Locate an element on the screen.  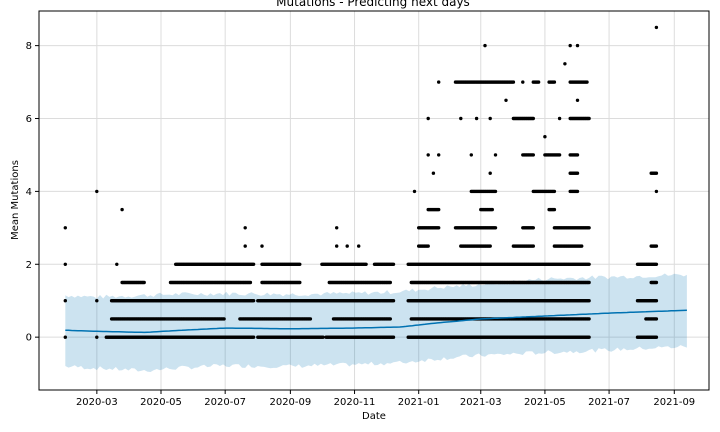
x-tick-label: 2021-09 is located at coordinates (674, 402).